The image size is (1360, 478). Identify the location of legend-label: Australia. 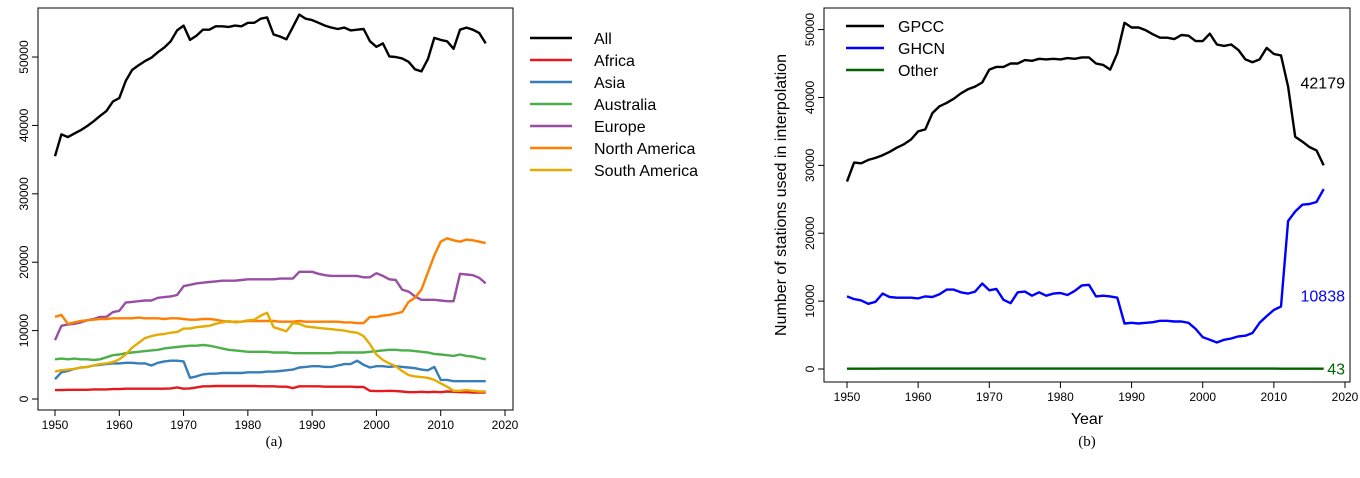
(625, 105).